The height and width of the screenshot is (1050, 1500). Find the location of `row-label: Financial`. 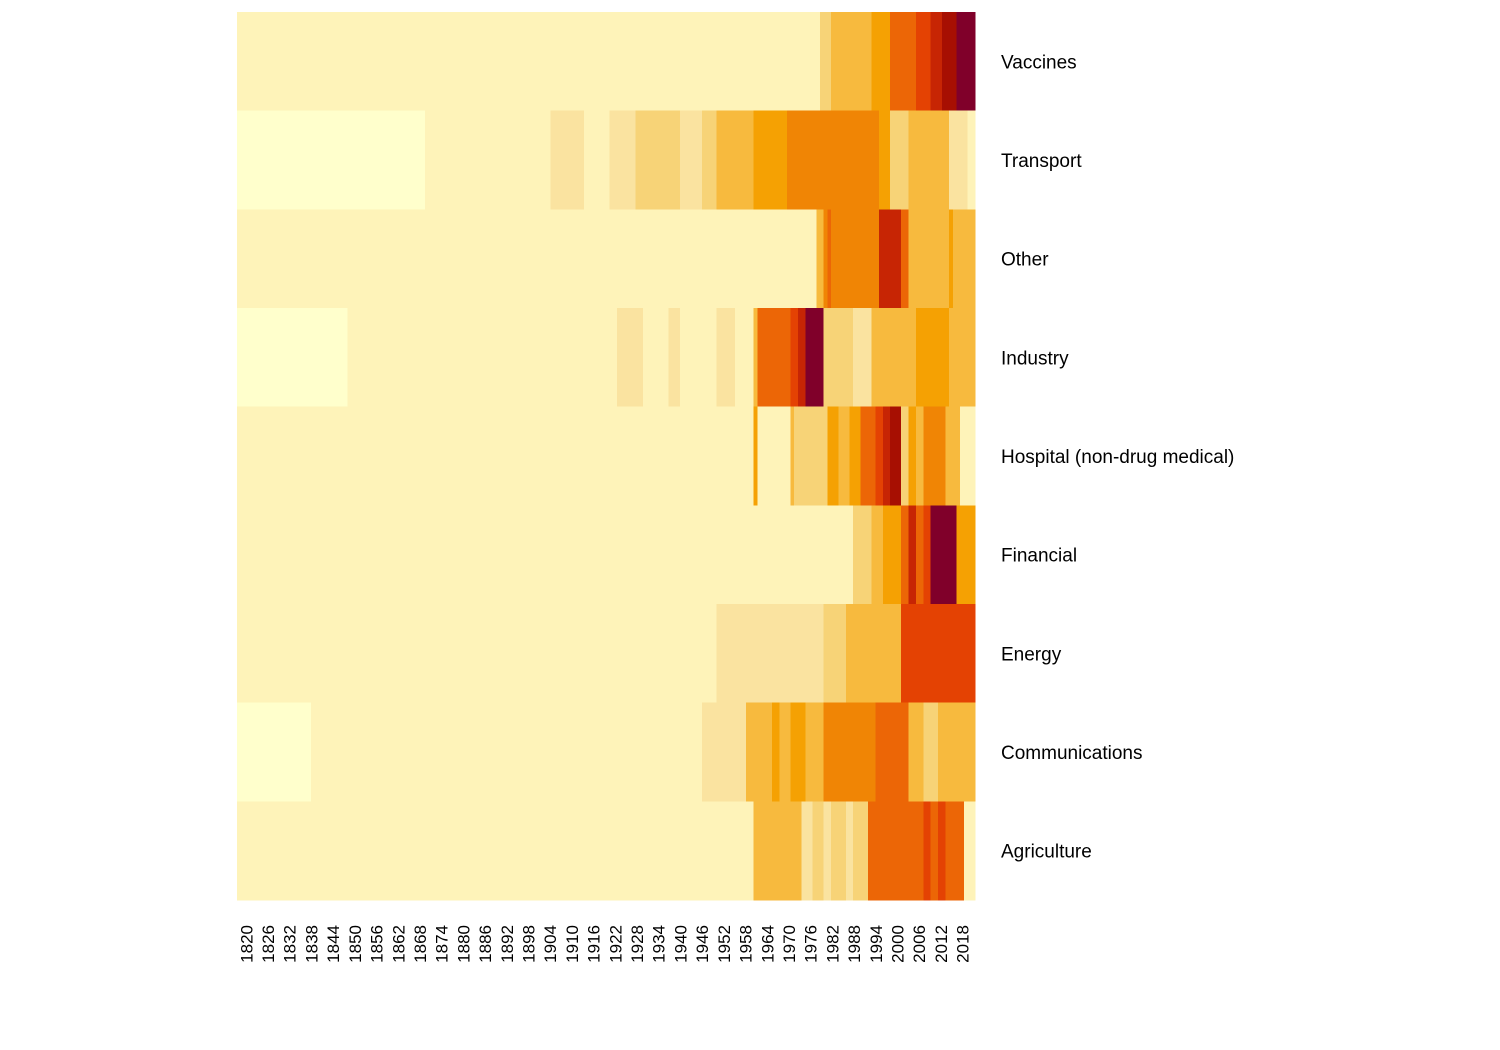

row-label: Financial is located at coordinates (1039, 556).